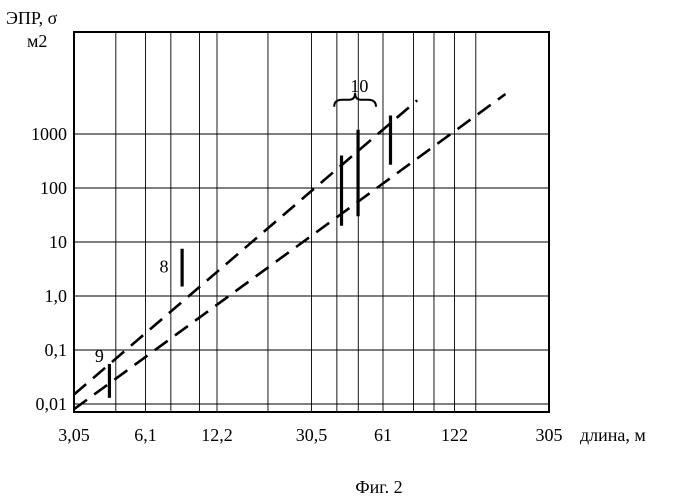 The width and height of the screenshot is (682, 500). I want to click on y-tick-label: 0,01, so click(52, 404).